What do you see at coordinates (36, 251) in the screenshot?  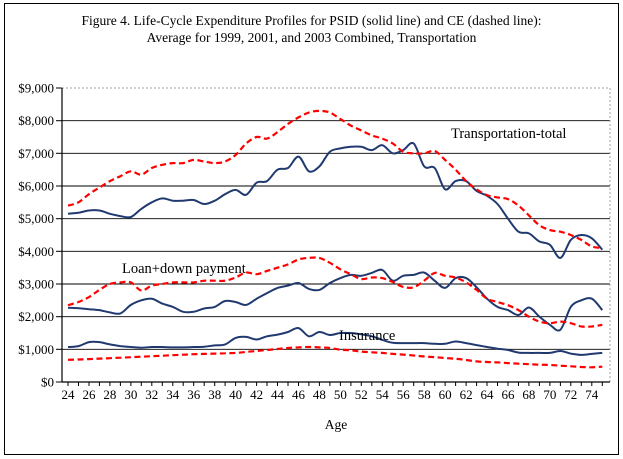 I see `y-tick-label: $4,000` at bounding box center [36, 251].